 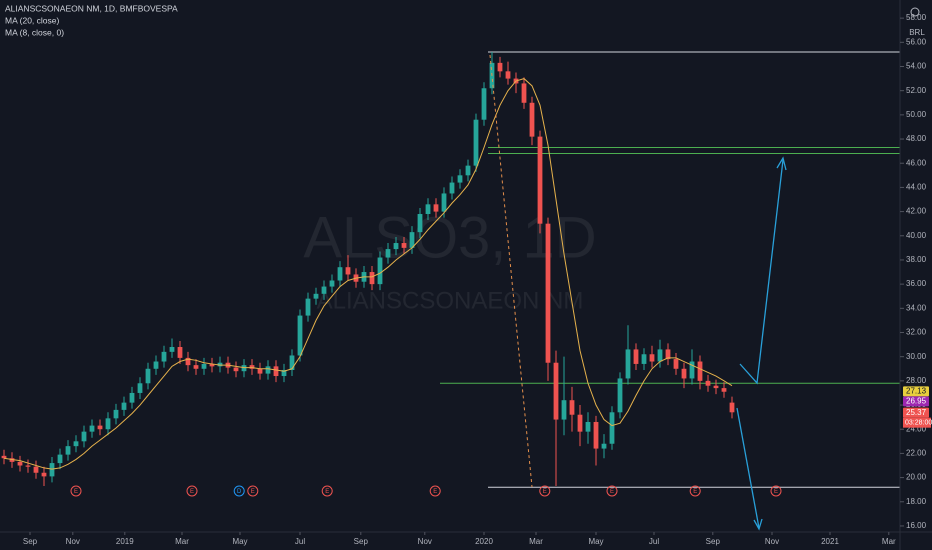 I want to click on y-tick-label: 38.00, so click(x=916, y=259).